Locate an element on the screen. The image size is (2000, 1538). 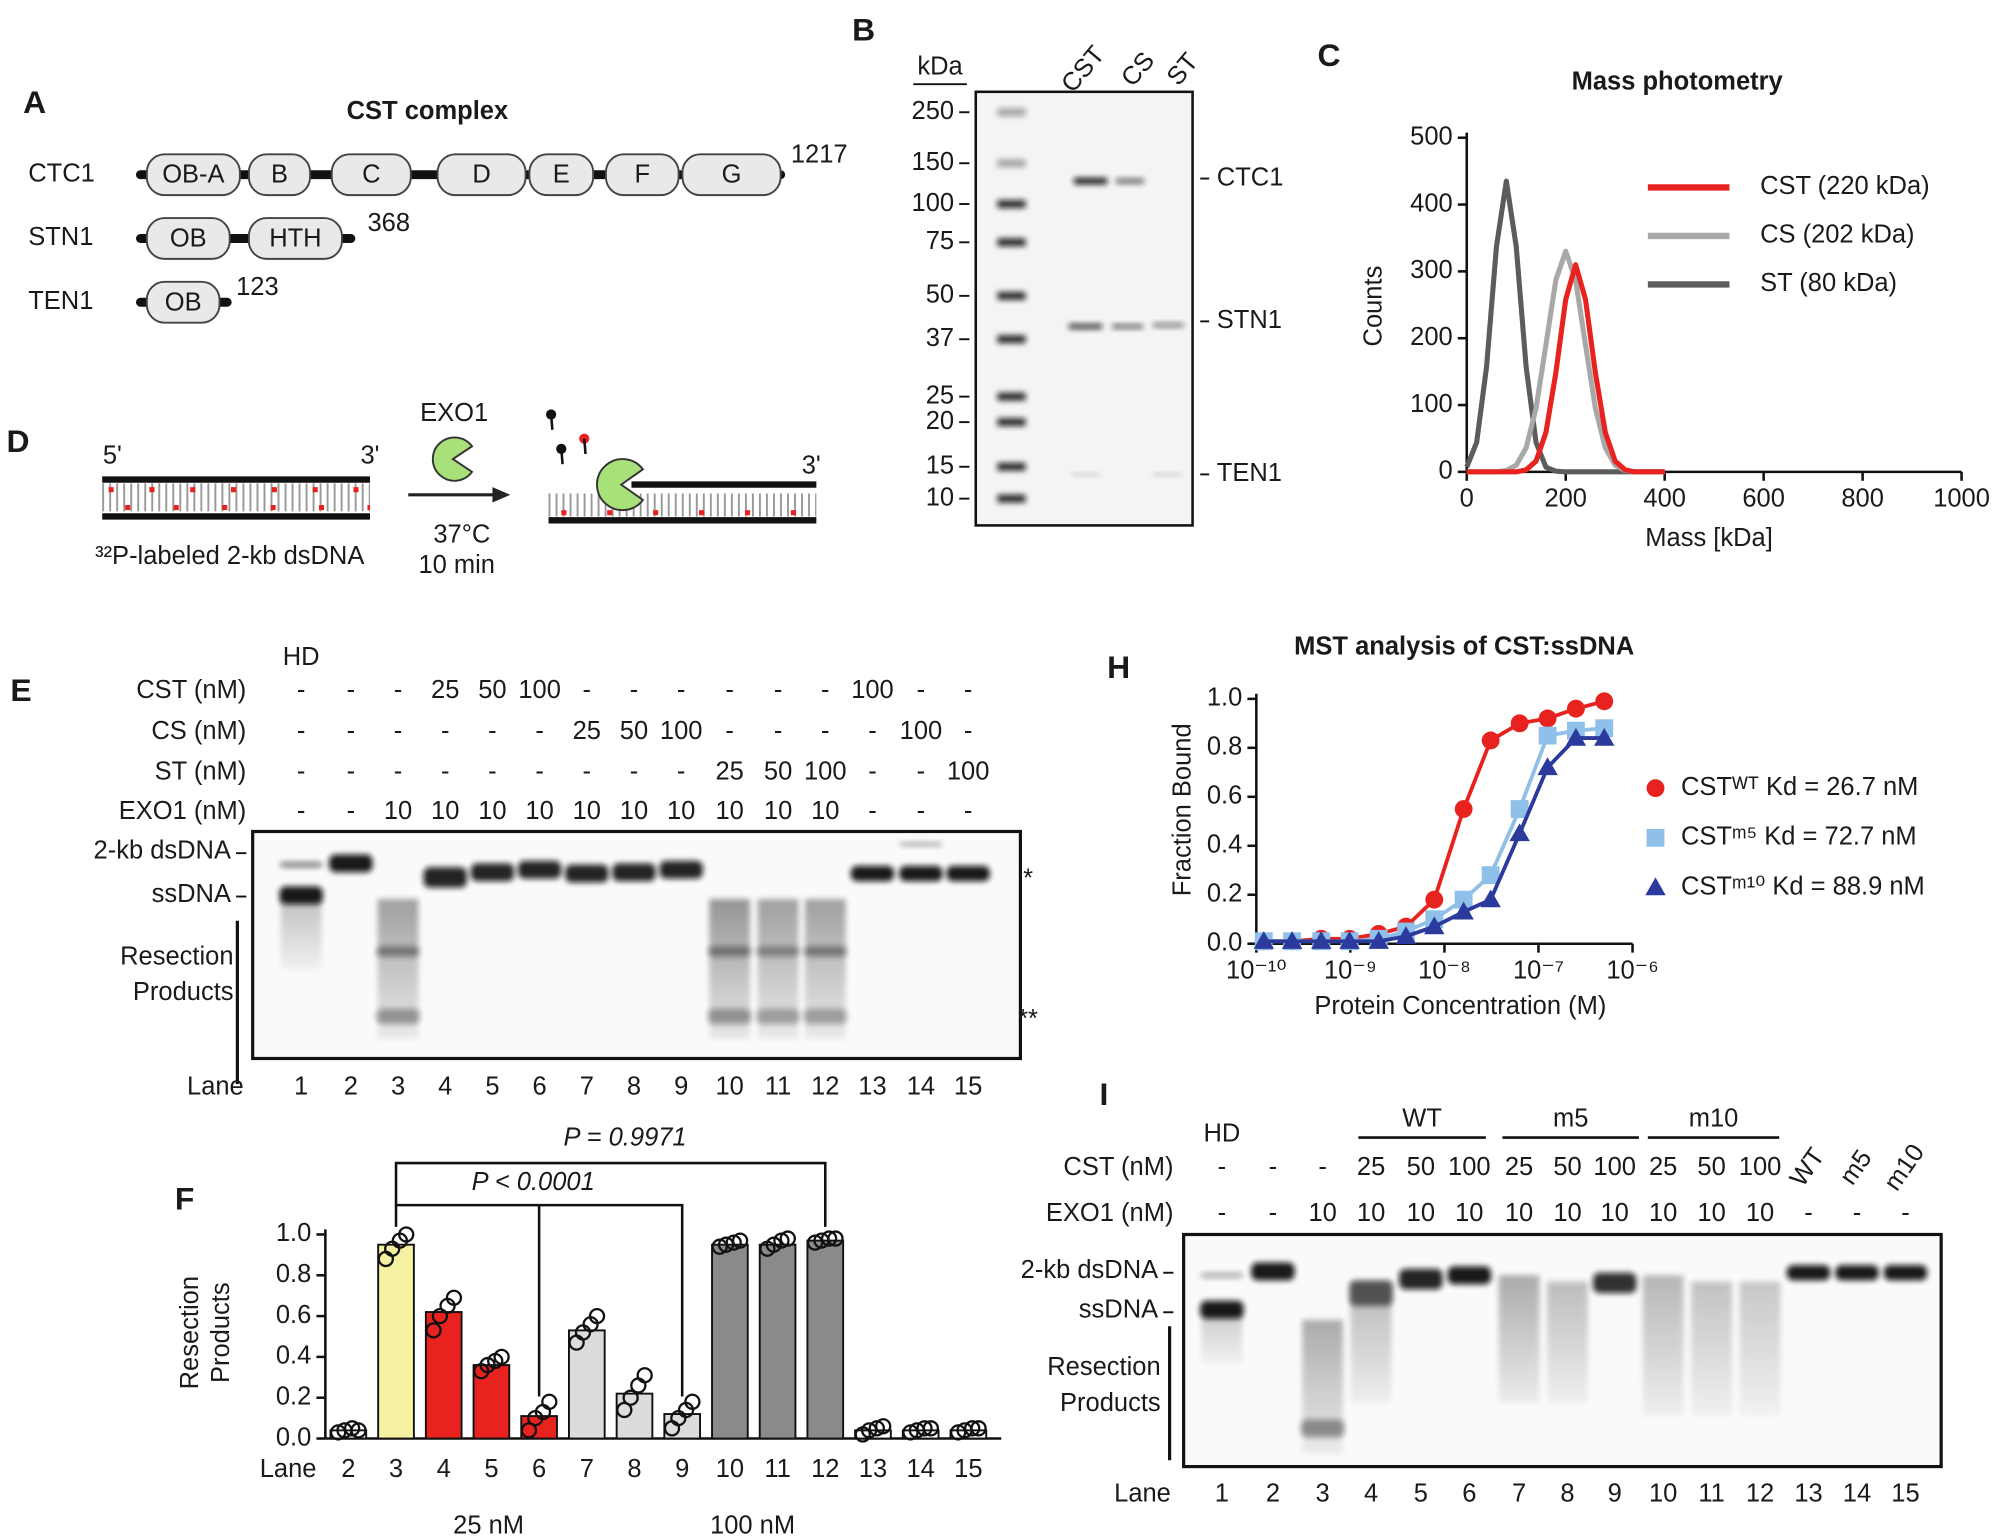
lane-label: Lane is located at coordinates (1142, 1493).